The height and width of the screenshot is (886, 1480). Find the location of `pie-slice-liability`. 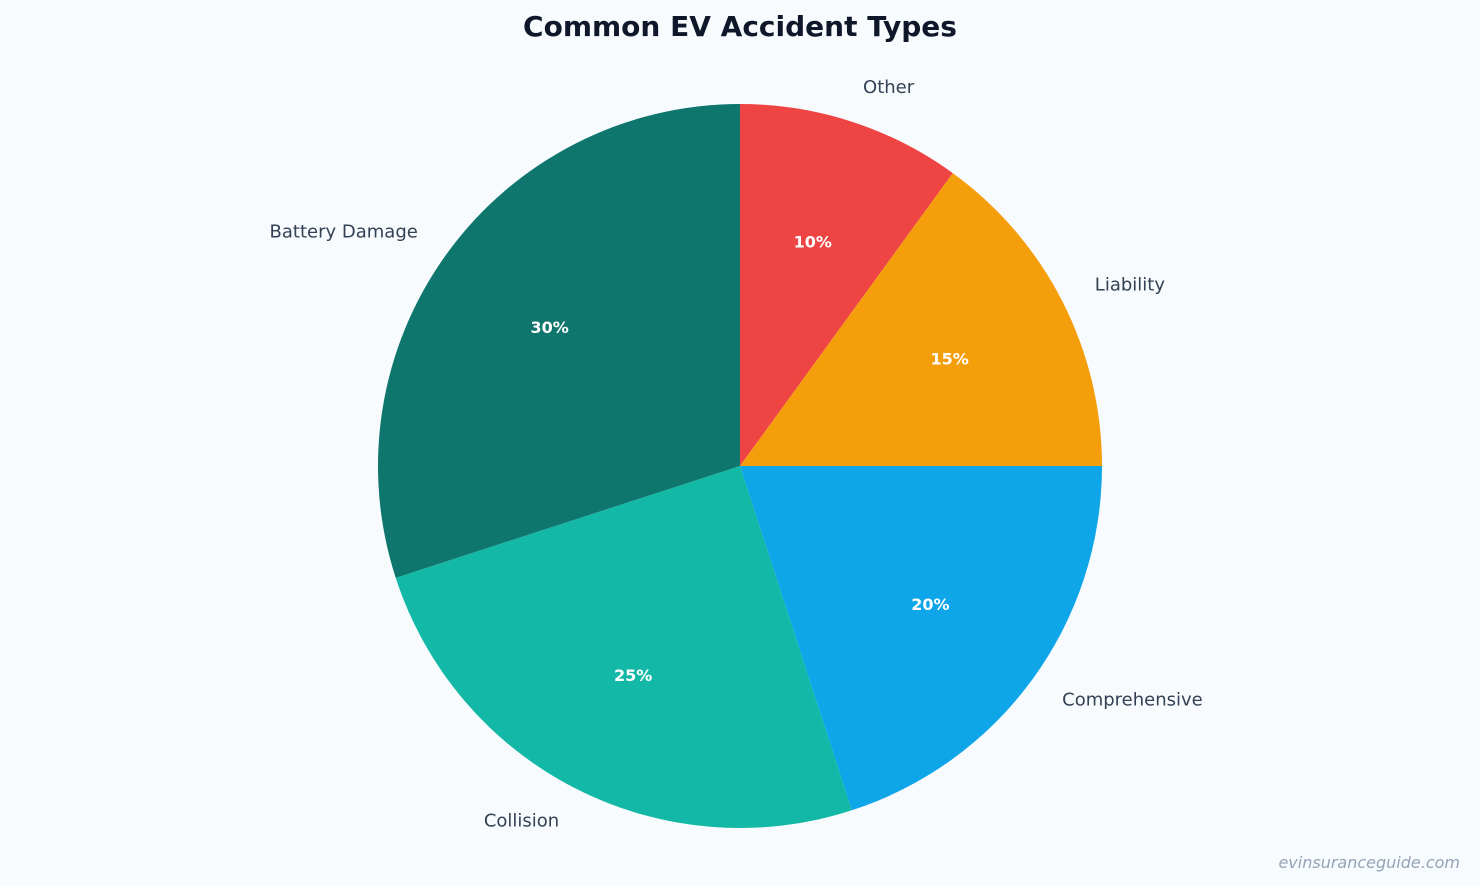

pie-slice-liability is located at coordinates (921, 319).